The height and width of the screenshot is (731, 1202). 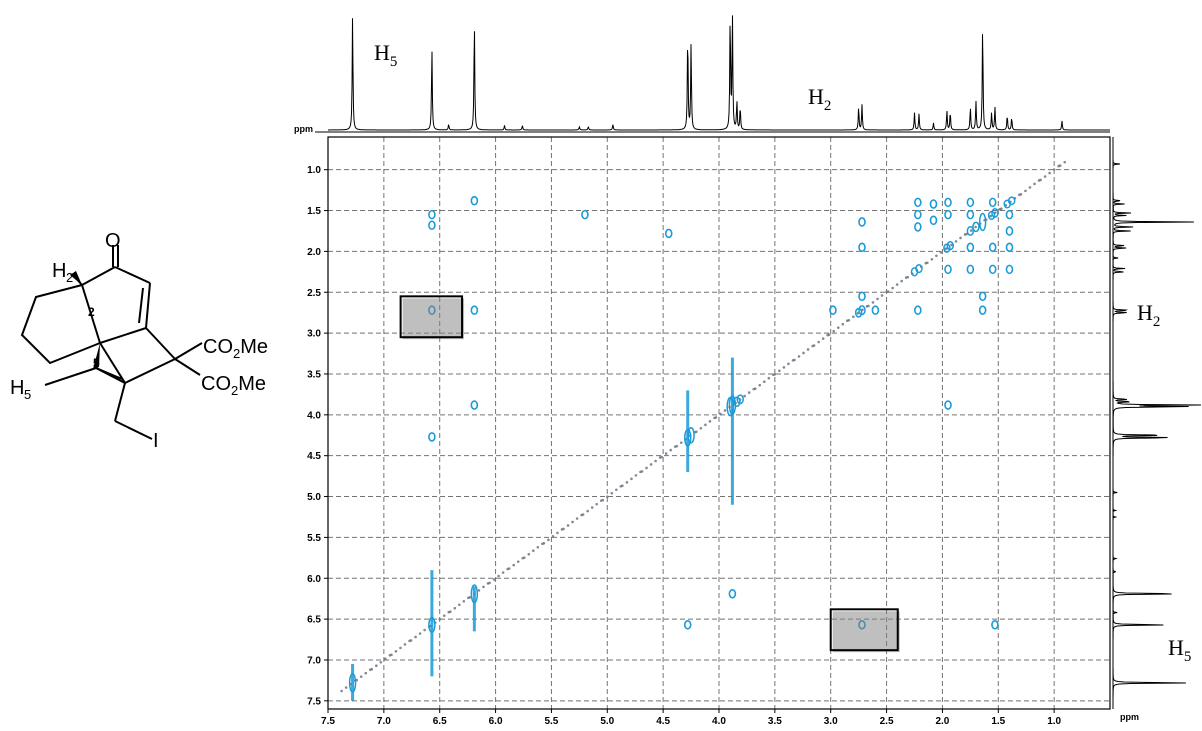 I want to click on y-tick-label: 3.0, so click(x=314, y=334).